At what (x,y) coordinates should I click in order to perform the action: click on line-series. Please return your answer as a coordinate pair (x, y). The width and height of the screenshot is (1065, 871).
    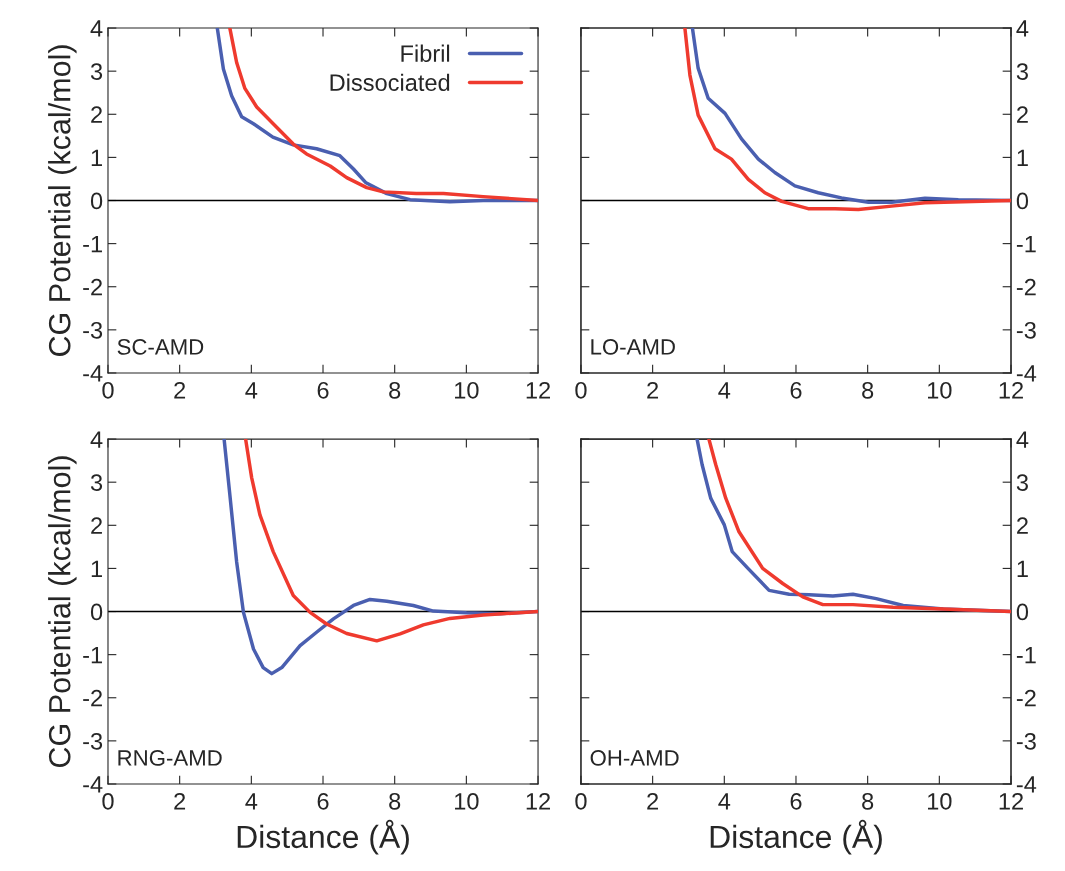
    Looking at the image, I should click on (391, 541).